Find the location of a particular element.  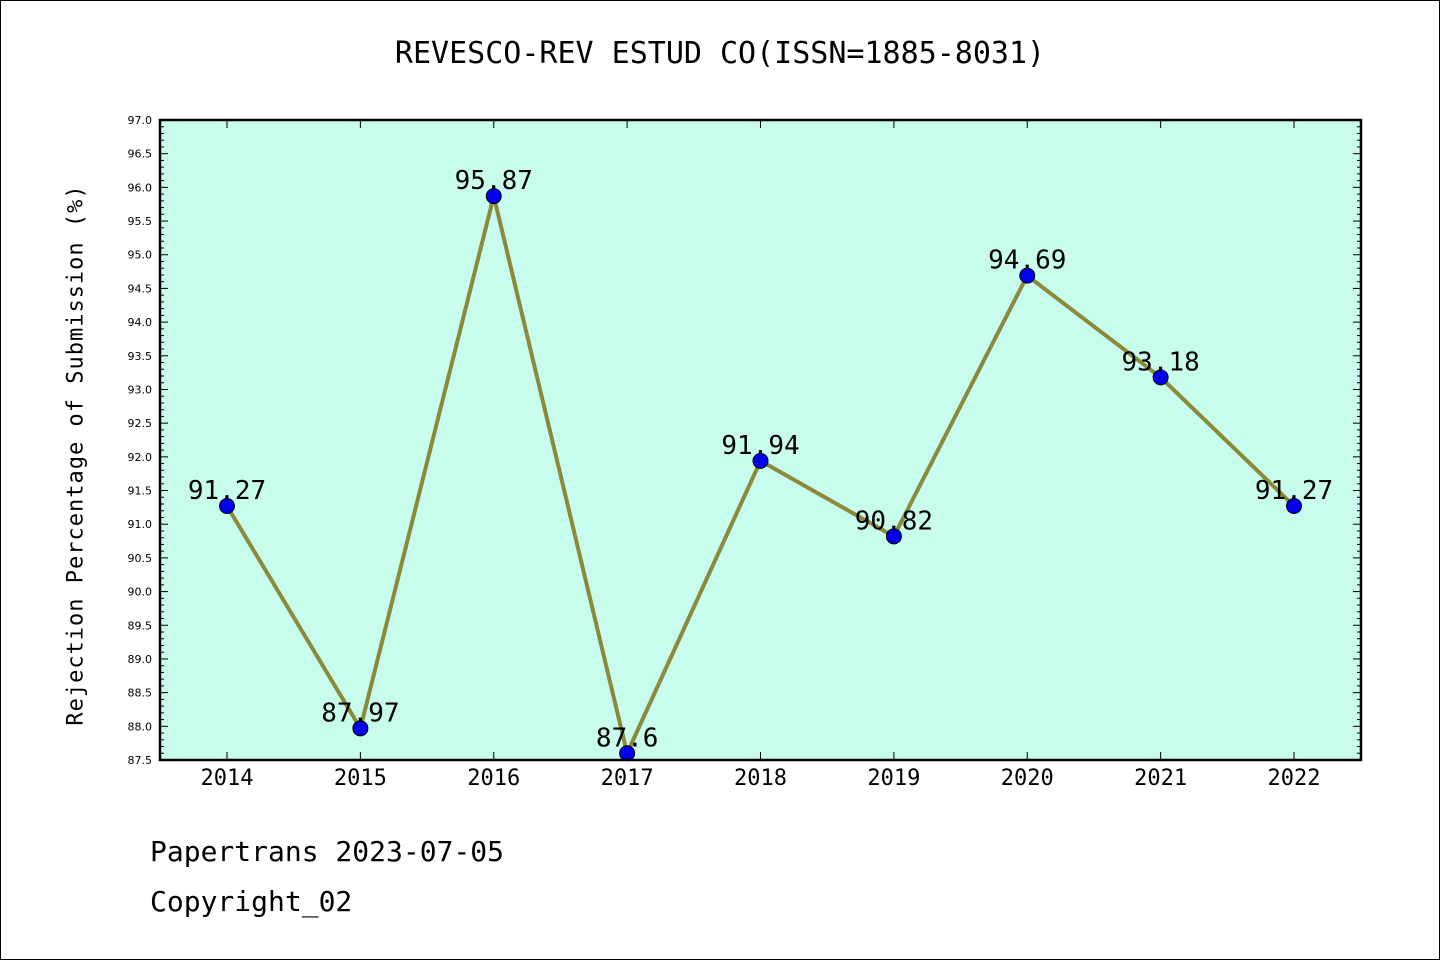

data-label: 95.87 is located at coordinates (494, 181).